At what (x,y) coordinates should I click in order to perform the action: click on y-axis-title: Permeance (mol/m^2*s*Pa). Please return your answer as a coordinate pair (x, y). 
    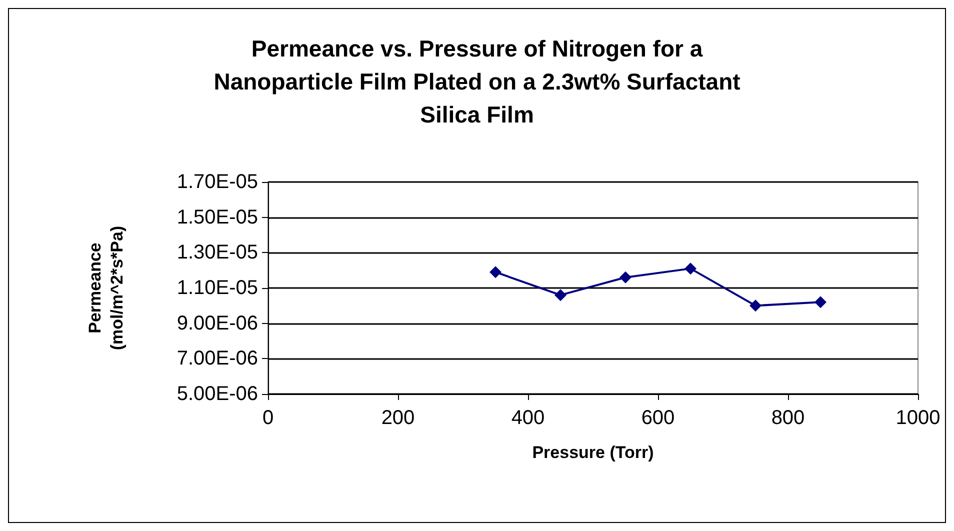
    Looking at the image, I should click on (106, 288).